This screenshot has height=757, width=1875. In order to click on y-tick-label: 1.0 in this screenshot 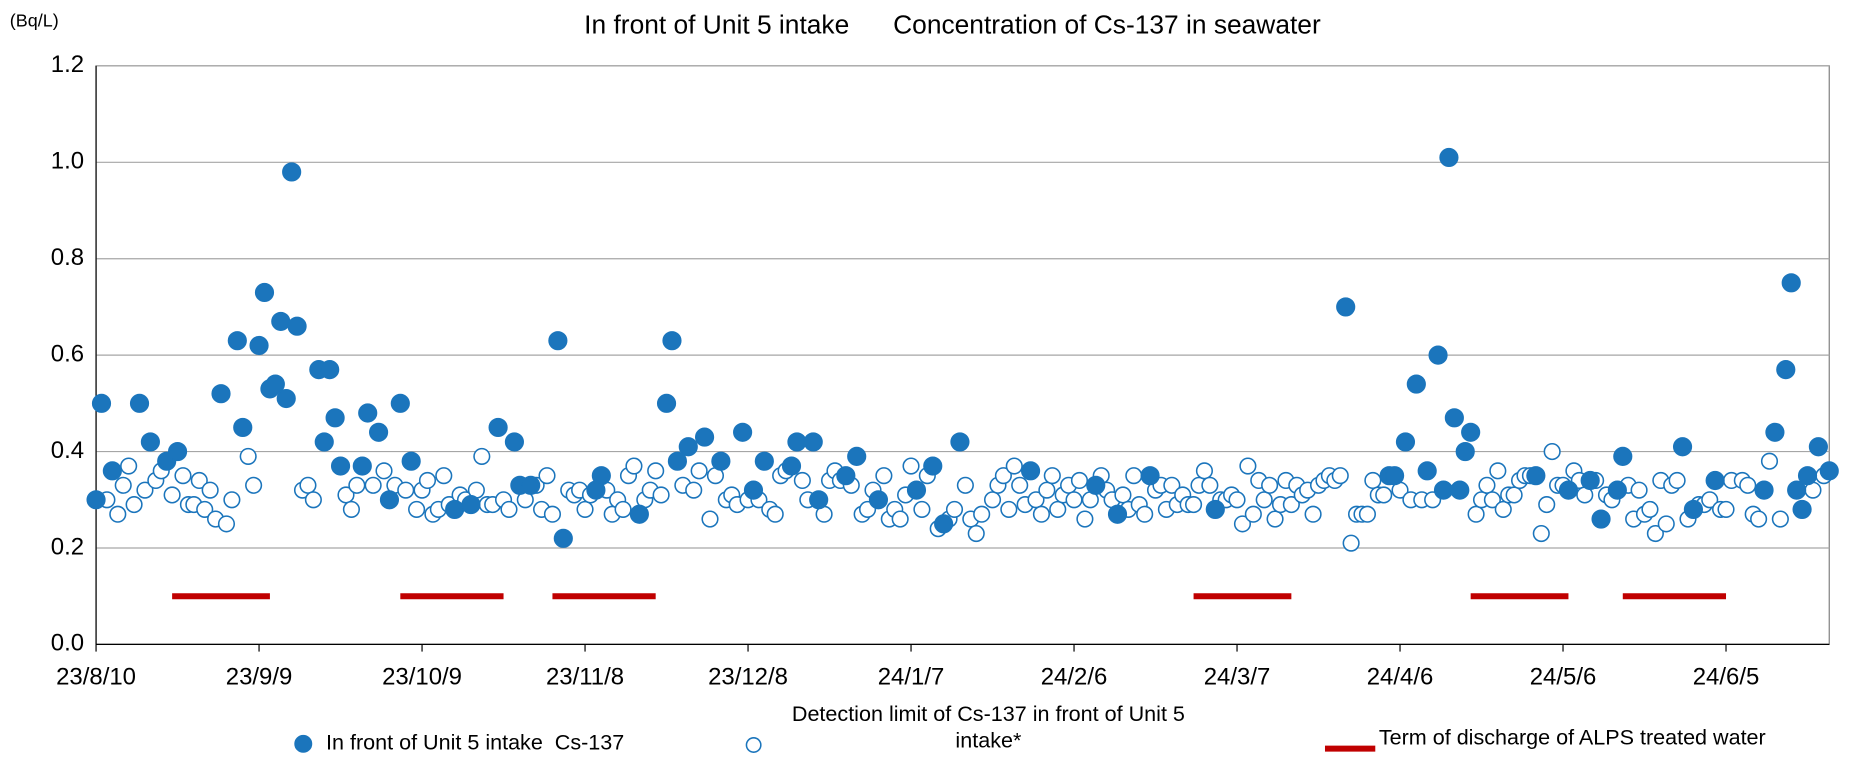, I will do `click(67, 161)`.